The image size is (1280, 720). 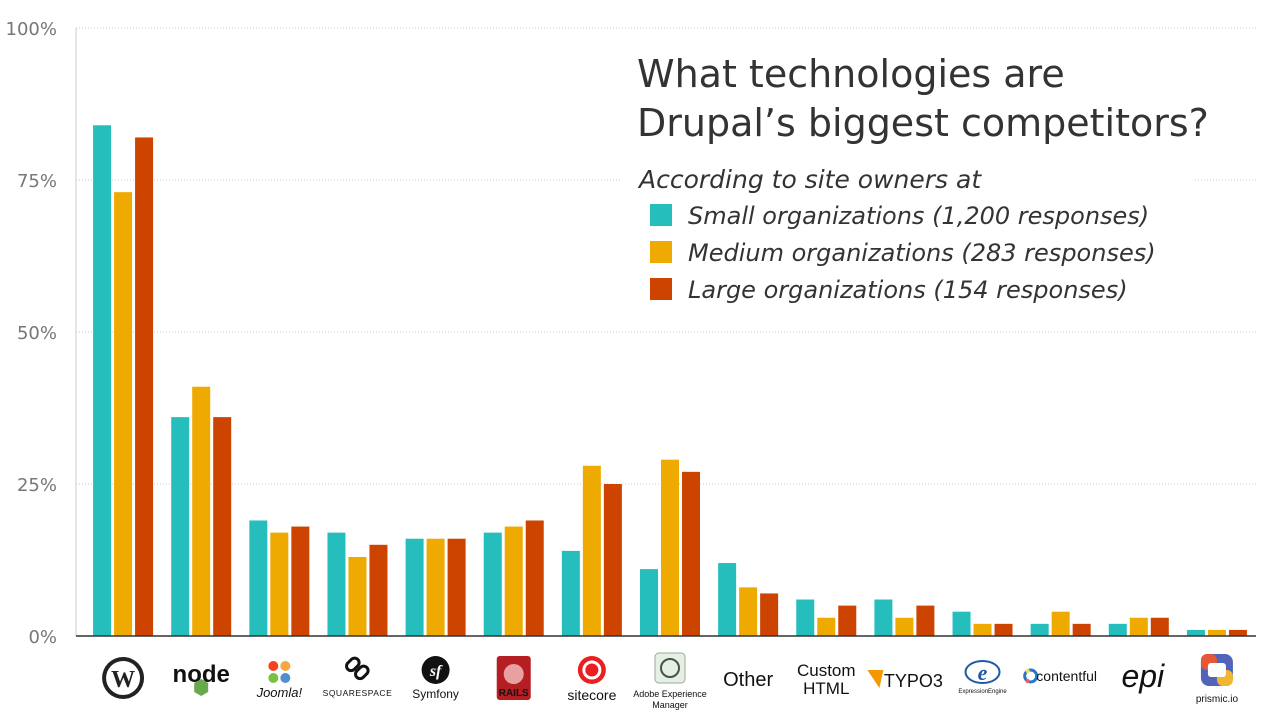 I want to click on symfony-icon: sf, so click(x=435, y=670).